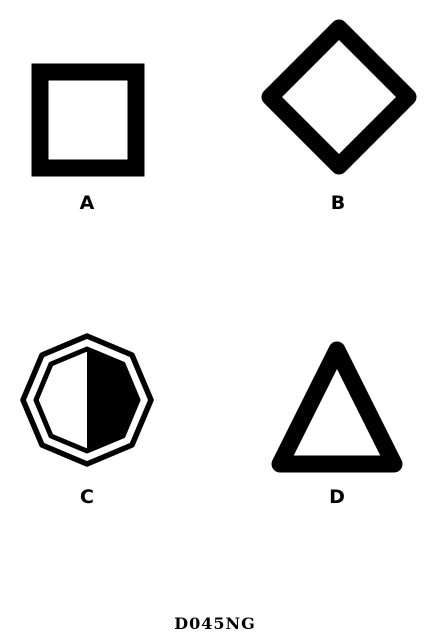 The width and height of the screenshot is (431, 640). Describe the element at coordinates (88, 120) in the screenshot. I see `square-symbol` at that location.